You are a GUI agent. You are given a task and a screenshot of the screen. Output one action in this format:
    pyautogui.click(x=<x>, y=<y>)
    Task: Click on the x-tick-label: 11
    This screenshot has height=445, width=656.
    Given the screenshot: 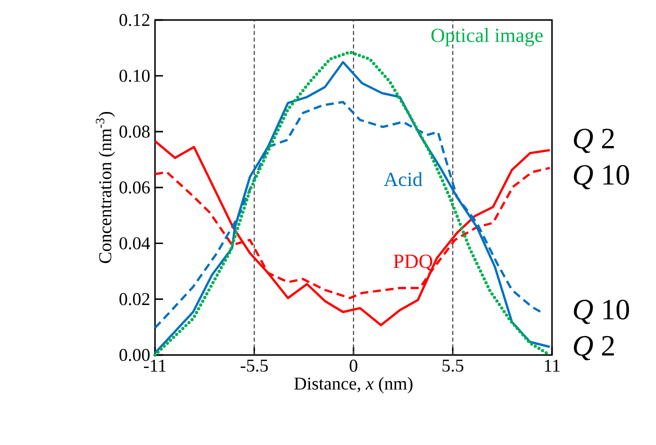 What is the action you would take?
    pyautogui.click(x=552, y=366)
    